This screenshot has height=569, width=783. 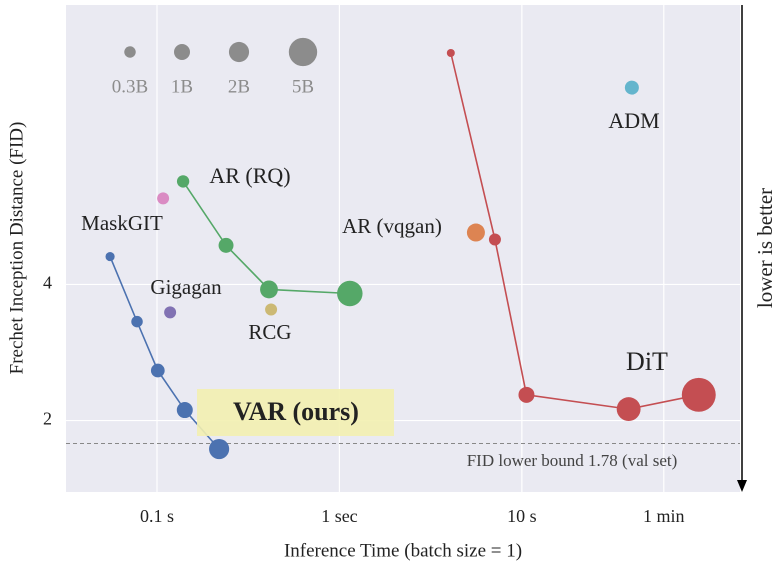 I want to click on y-axis-label: Frechet Inception Distance (FID), so click(x=16, y=248).